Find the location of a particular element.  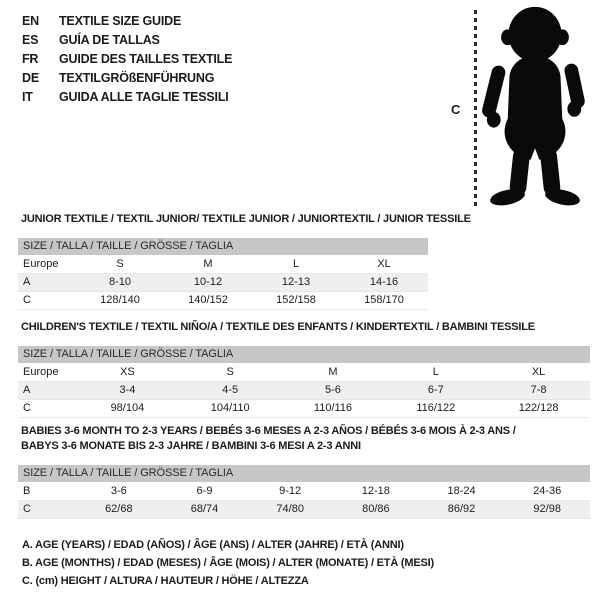

language-row-it: IT GUIDA ALLE TAGLIE TESSILI is located at coordinates (127, 97).